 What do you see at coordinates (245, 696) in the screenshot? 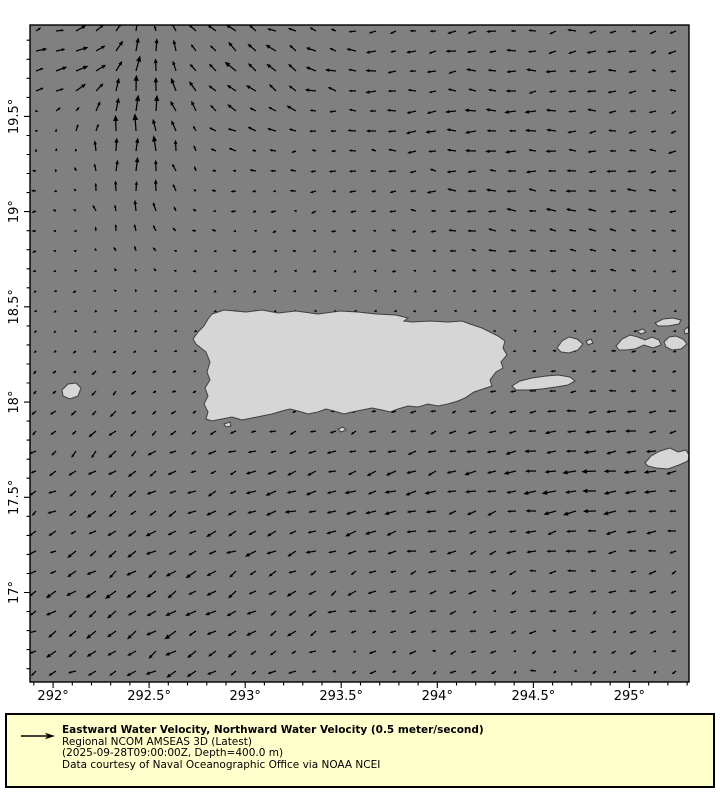
I see `x-tick-label: 293°` at bounding box center [245, 696].